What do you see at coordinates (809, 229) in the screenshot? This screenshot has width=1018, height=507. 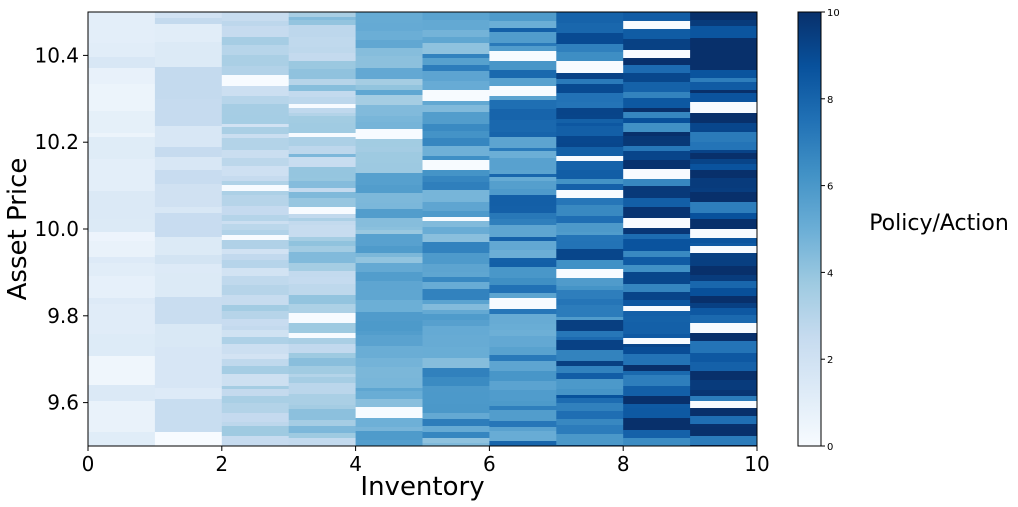 I see `colorbar` at bounding box center [809, 229].